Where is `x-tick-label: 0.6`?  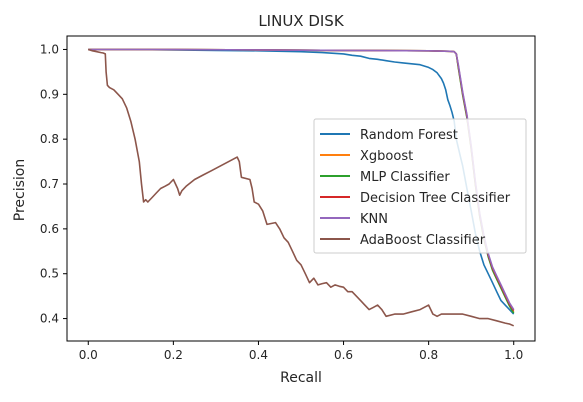 x-tick-label: 0.6 is located at coordinates (343, 355).